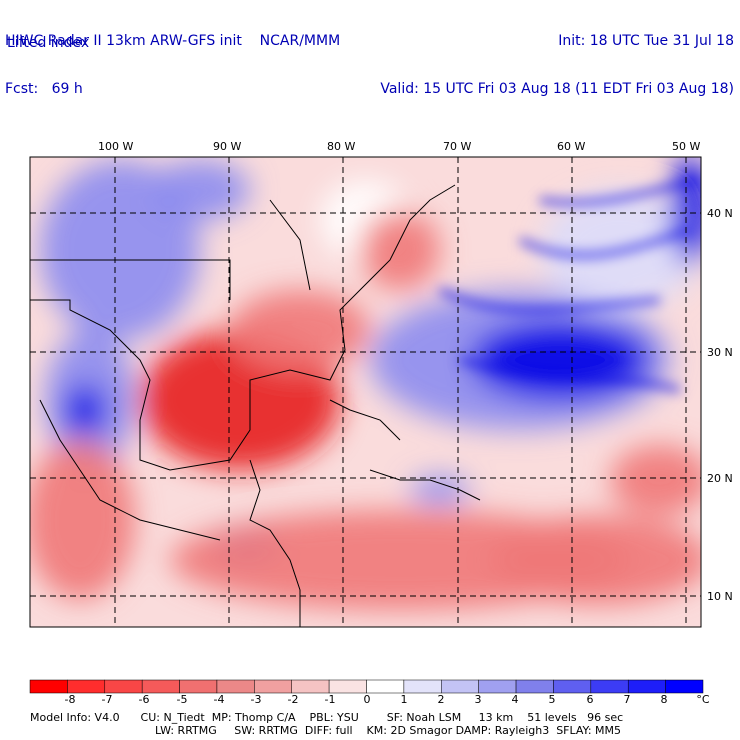 The width and height of the screenshot is (740, 740). Describe the element at coordinates (256, 699) in the screenshot. I see `colorbar-tick: -3` at that location.